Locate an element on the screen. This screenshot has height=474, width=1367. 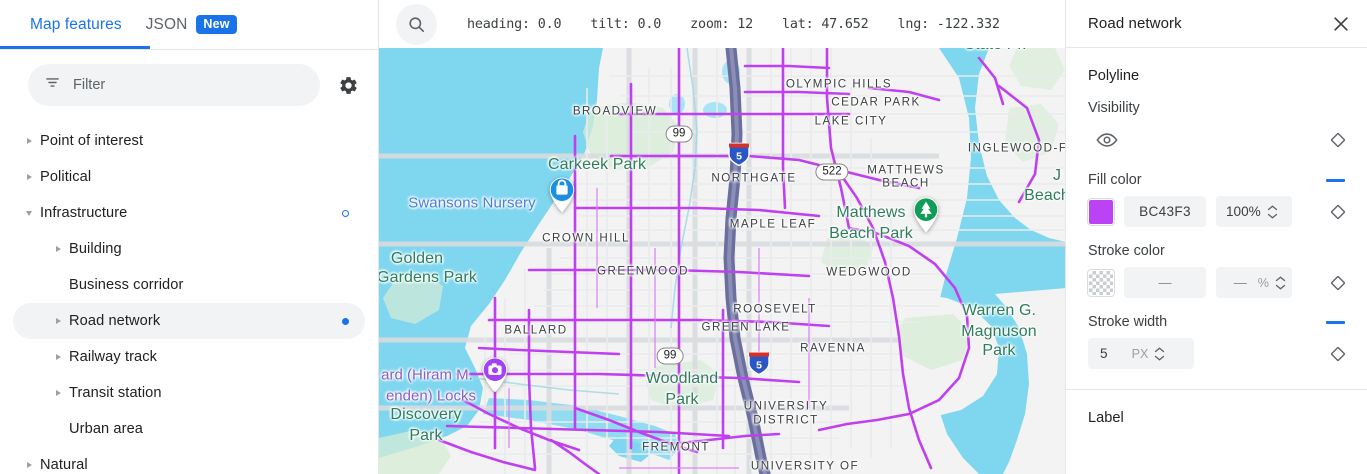
fill-opacity-value: 100% is located at coordinates (1243, 211).